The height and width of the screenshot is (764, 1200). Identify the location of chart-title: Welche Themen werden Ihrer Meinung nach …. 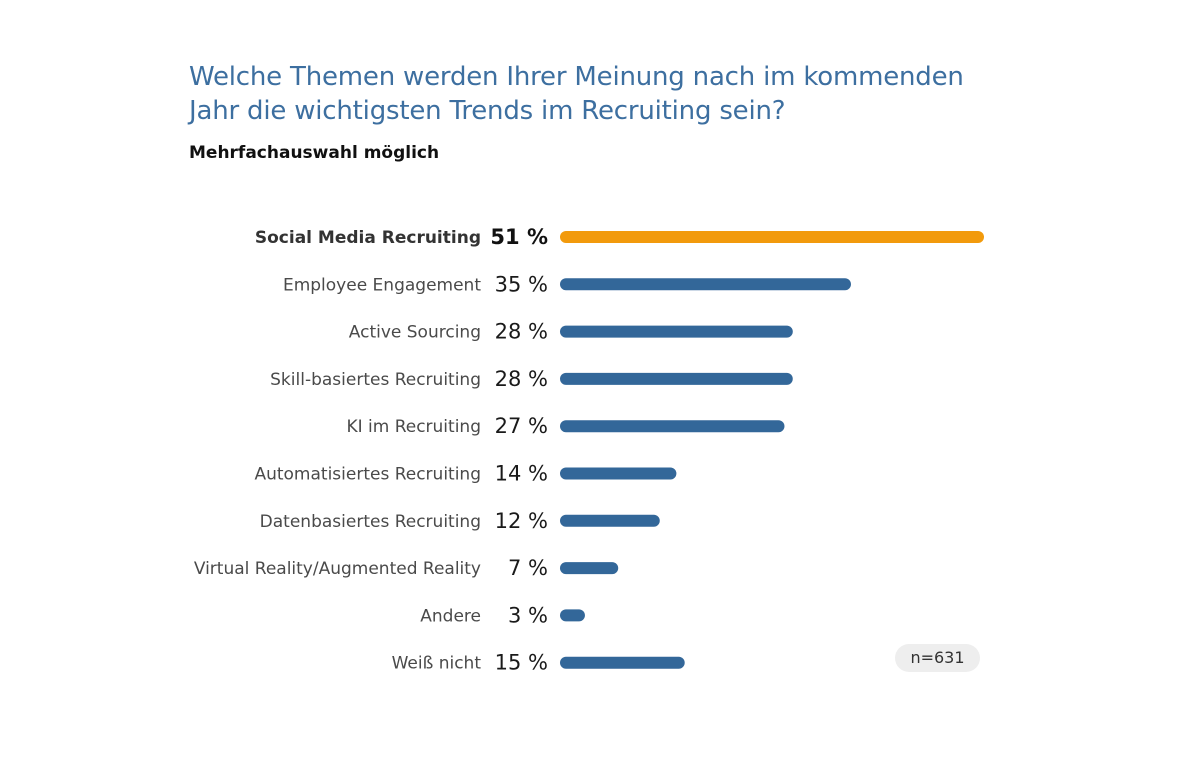
(639, 94).